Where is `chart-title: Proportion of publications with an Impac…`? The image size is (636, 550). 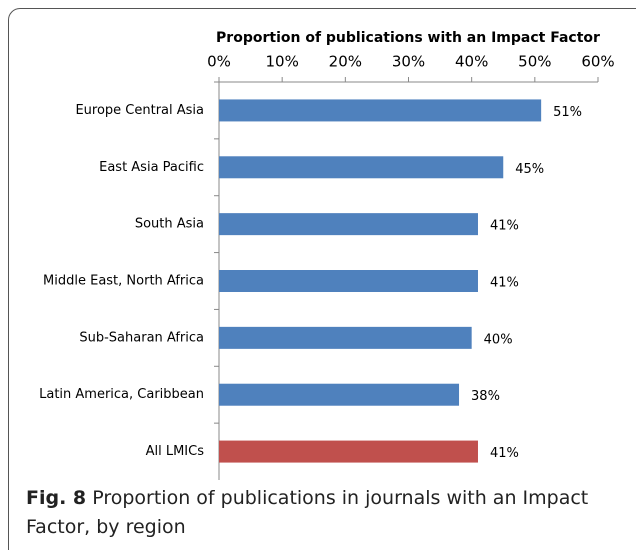
chart-title: Proportion of publications with an Impac… is located at coordinates (408, 38).